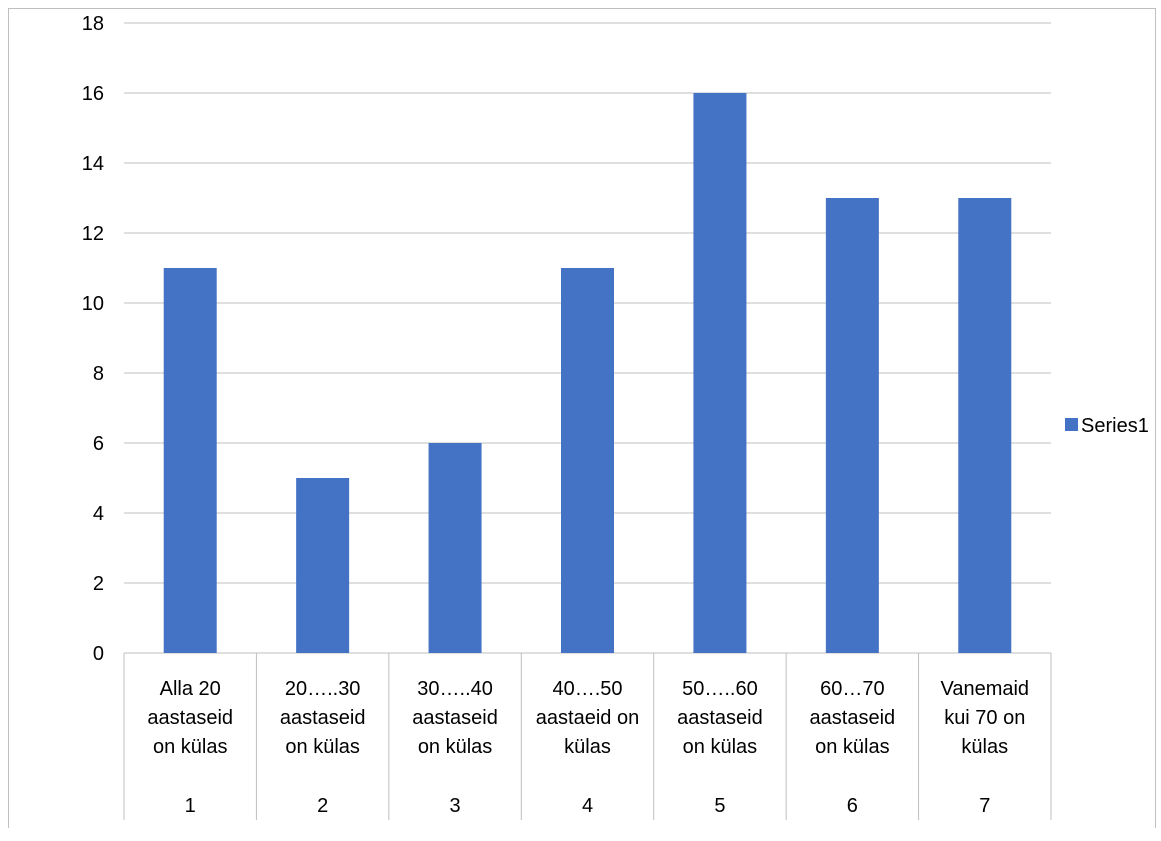 Image resolution: width=1161 pixels, height=841 pixels. What do you see at coordinates (93, 164) in the screenshot?
I see `y-tick-label: 14` at bounding box center [93, 164].